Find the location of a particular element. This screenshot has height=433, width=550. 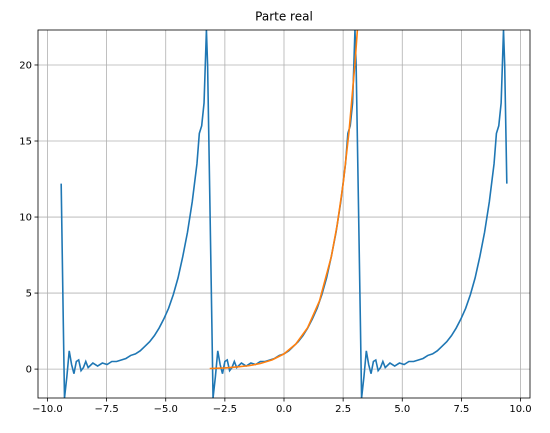

x-tick-label: 7.5 is located at coordinates (461, 409).